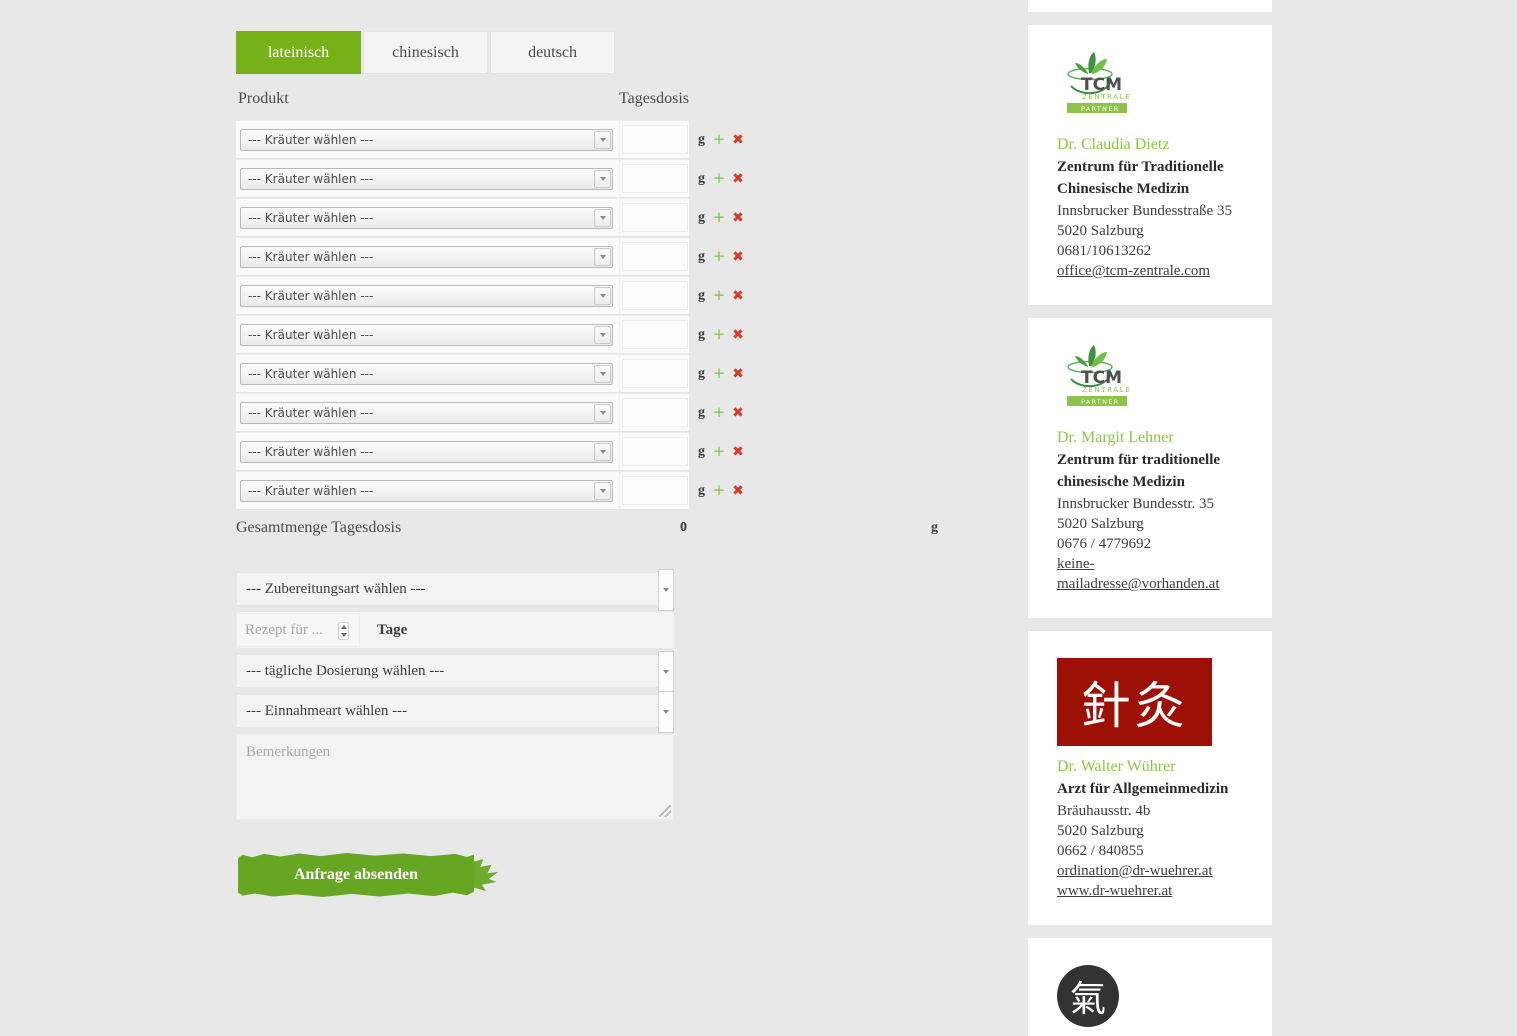 Image resolution: width=1517 pixels, height=1036 pixels. I want to click on days-unit-label: Tage, so click(392, 629).